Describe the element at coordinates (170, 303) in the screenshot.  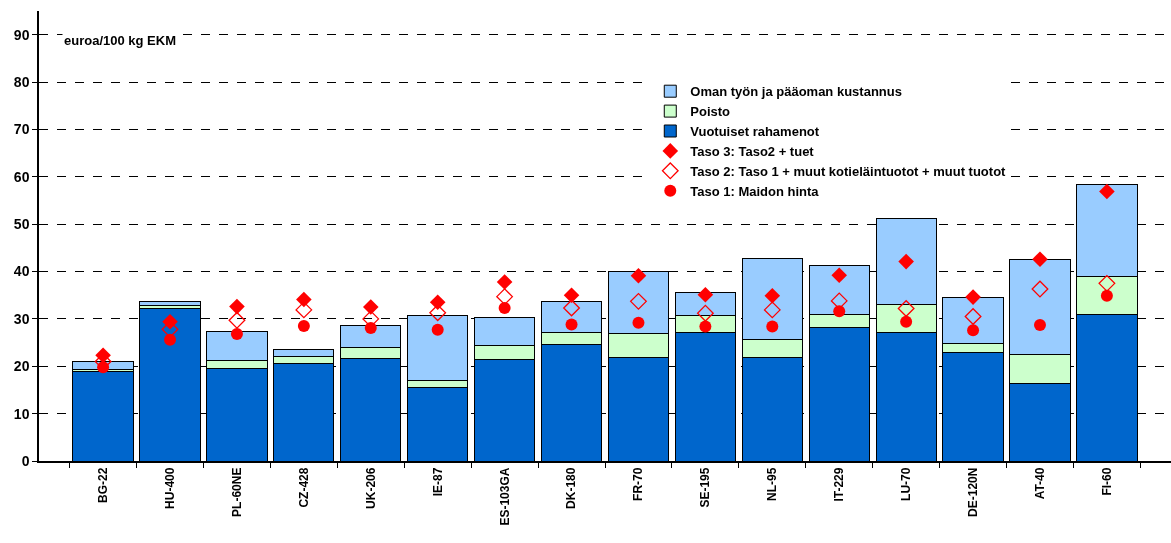
I see `bar` at that location.